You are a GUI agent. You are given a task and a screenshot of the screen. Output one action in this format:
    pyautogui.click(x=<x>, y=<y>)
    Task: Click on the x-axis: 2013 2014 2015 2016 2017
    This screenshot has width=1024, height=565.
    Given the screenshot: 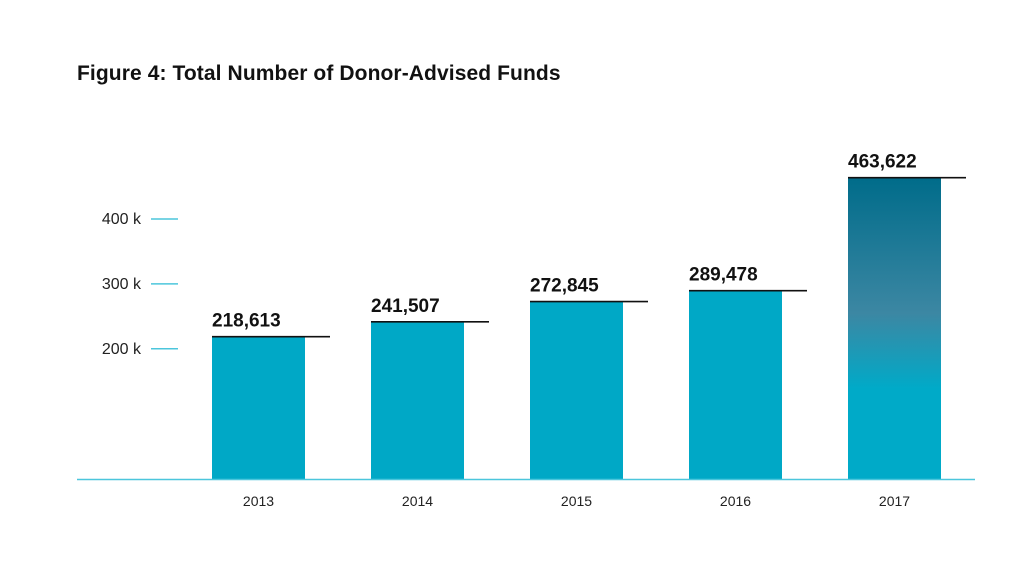 What is the action you would take?
    pyautogui.click(x=576, y=501)
    